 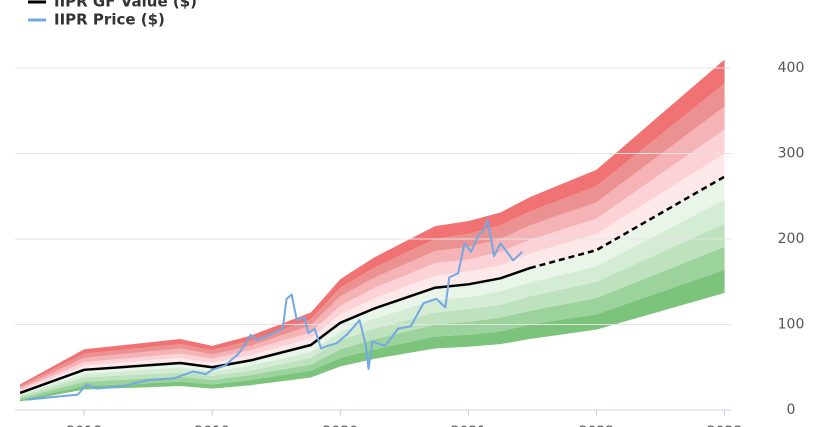 I want to click on y-tick-label: 300, so click(x=791, y=154).